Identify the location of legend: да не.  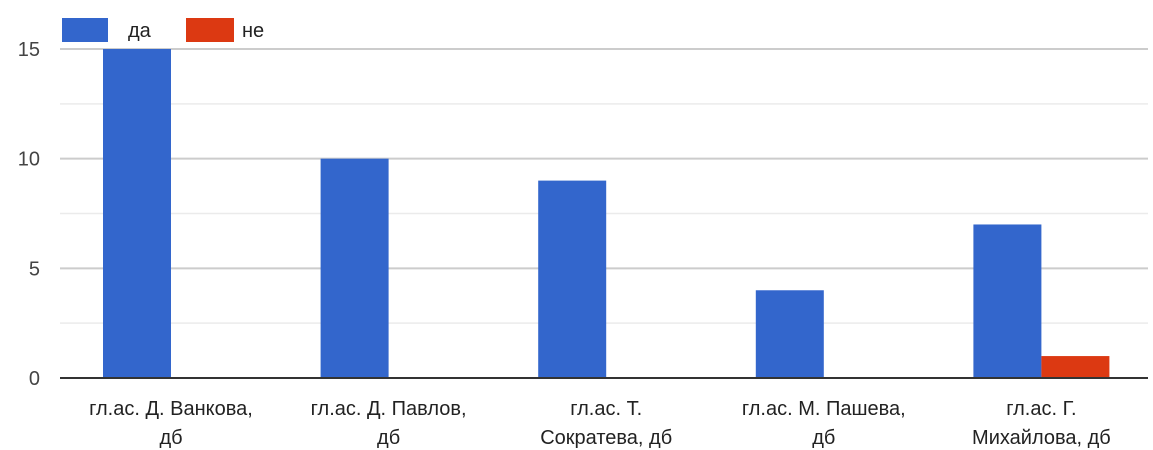
(163, 30).